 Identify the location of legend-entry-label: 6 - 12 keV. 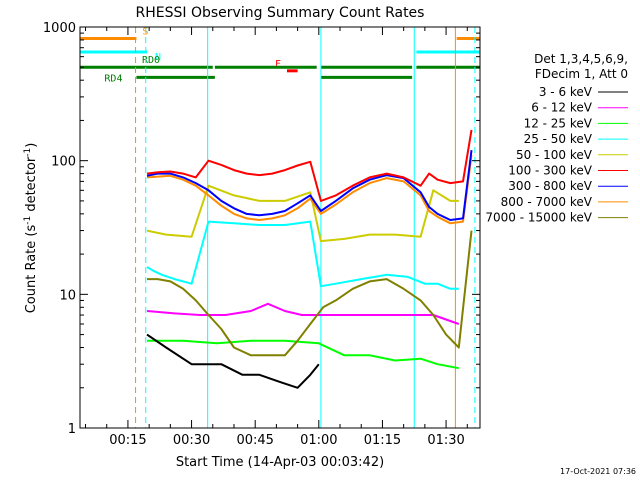
(562, 108).